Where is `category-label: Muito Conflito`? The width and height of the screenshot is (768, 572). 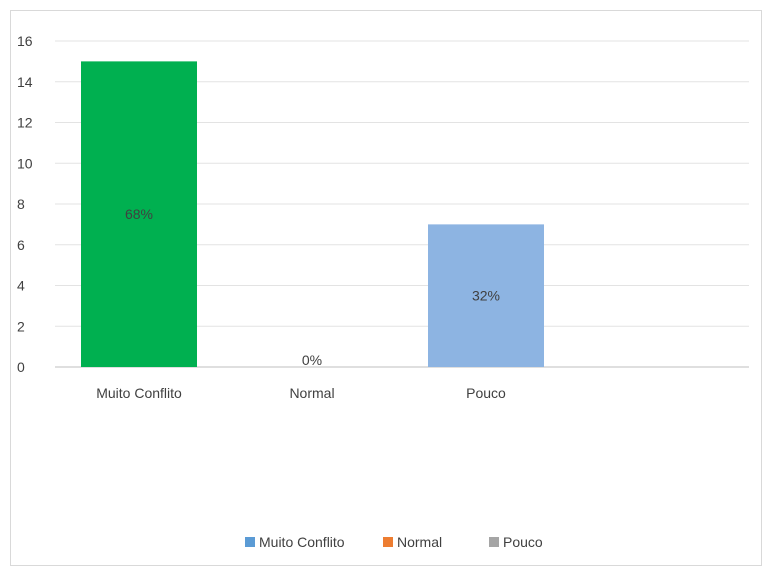
category-label: Muito Conflito is located at coordinates (139, 393).